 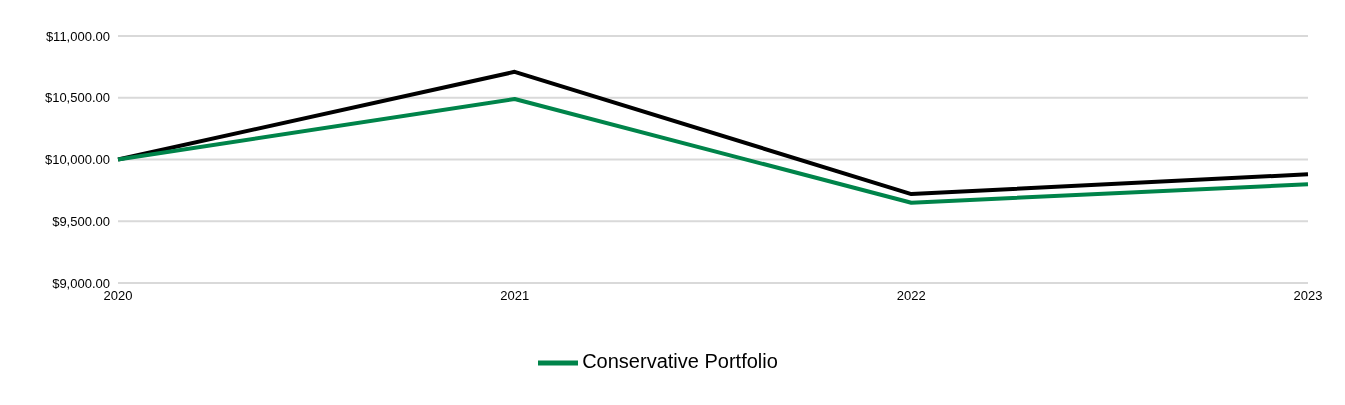 I want to click on y-tick-label: $10,500.00, so click(x=77, y=98).